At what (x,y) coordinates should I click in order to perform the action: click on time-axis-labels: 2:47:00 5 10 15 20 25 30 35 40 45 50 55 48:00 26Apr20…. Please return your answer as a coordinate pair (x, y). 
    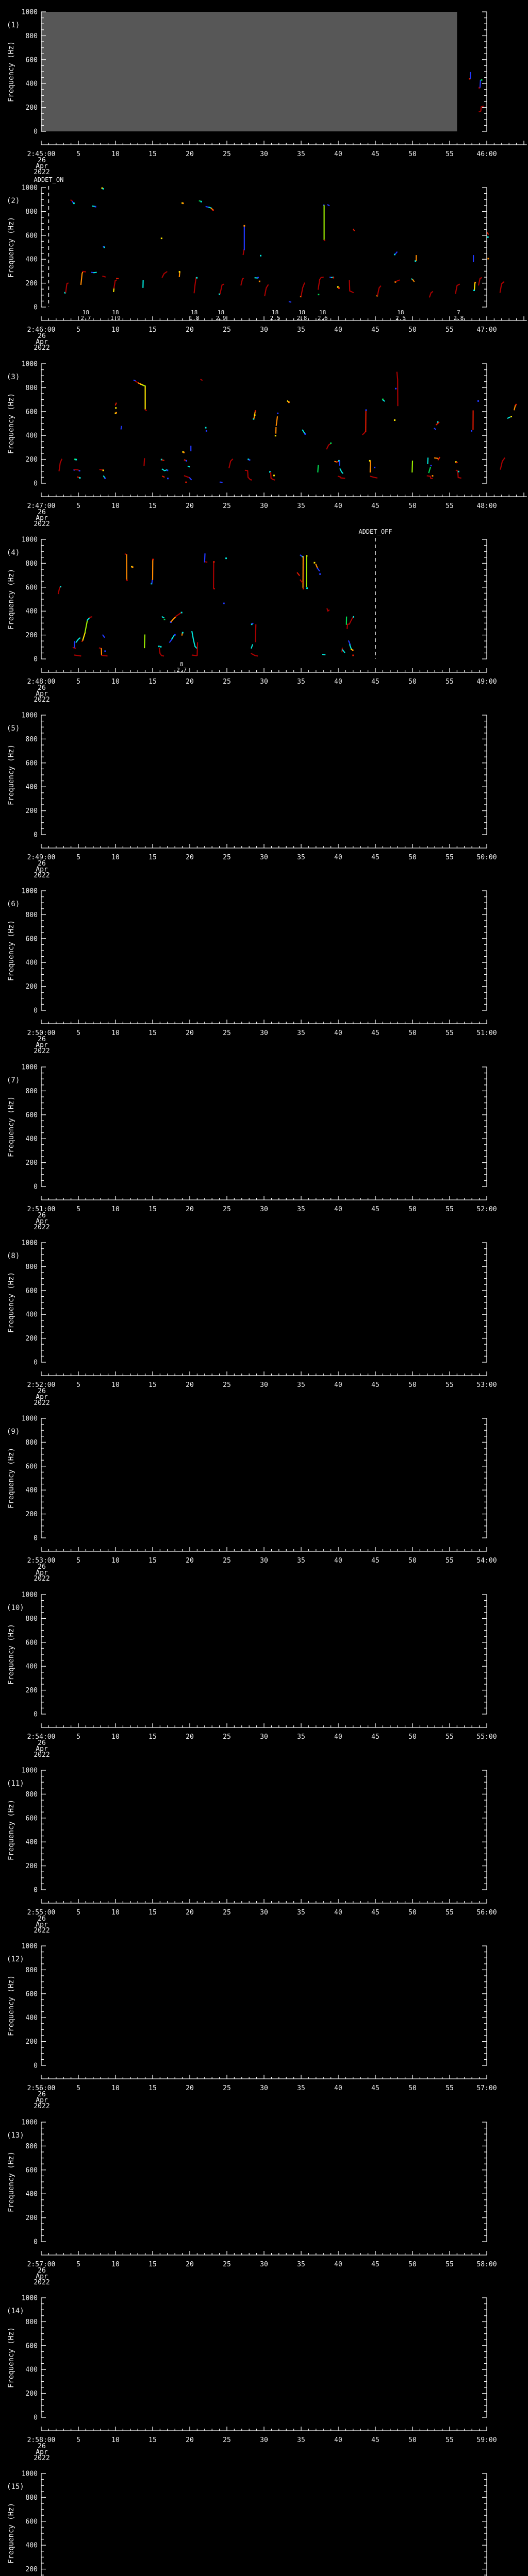
    Looking at the image, I should click on (262, 515).